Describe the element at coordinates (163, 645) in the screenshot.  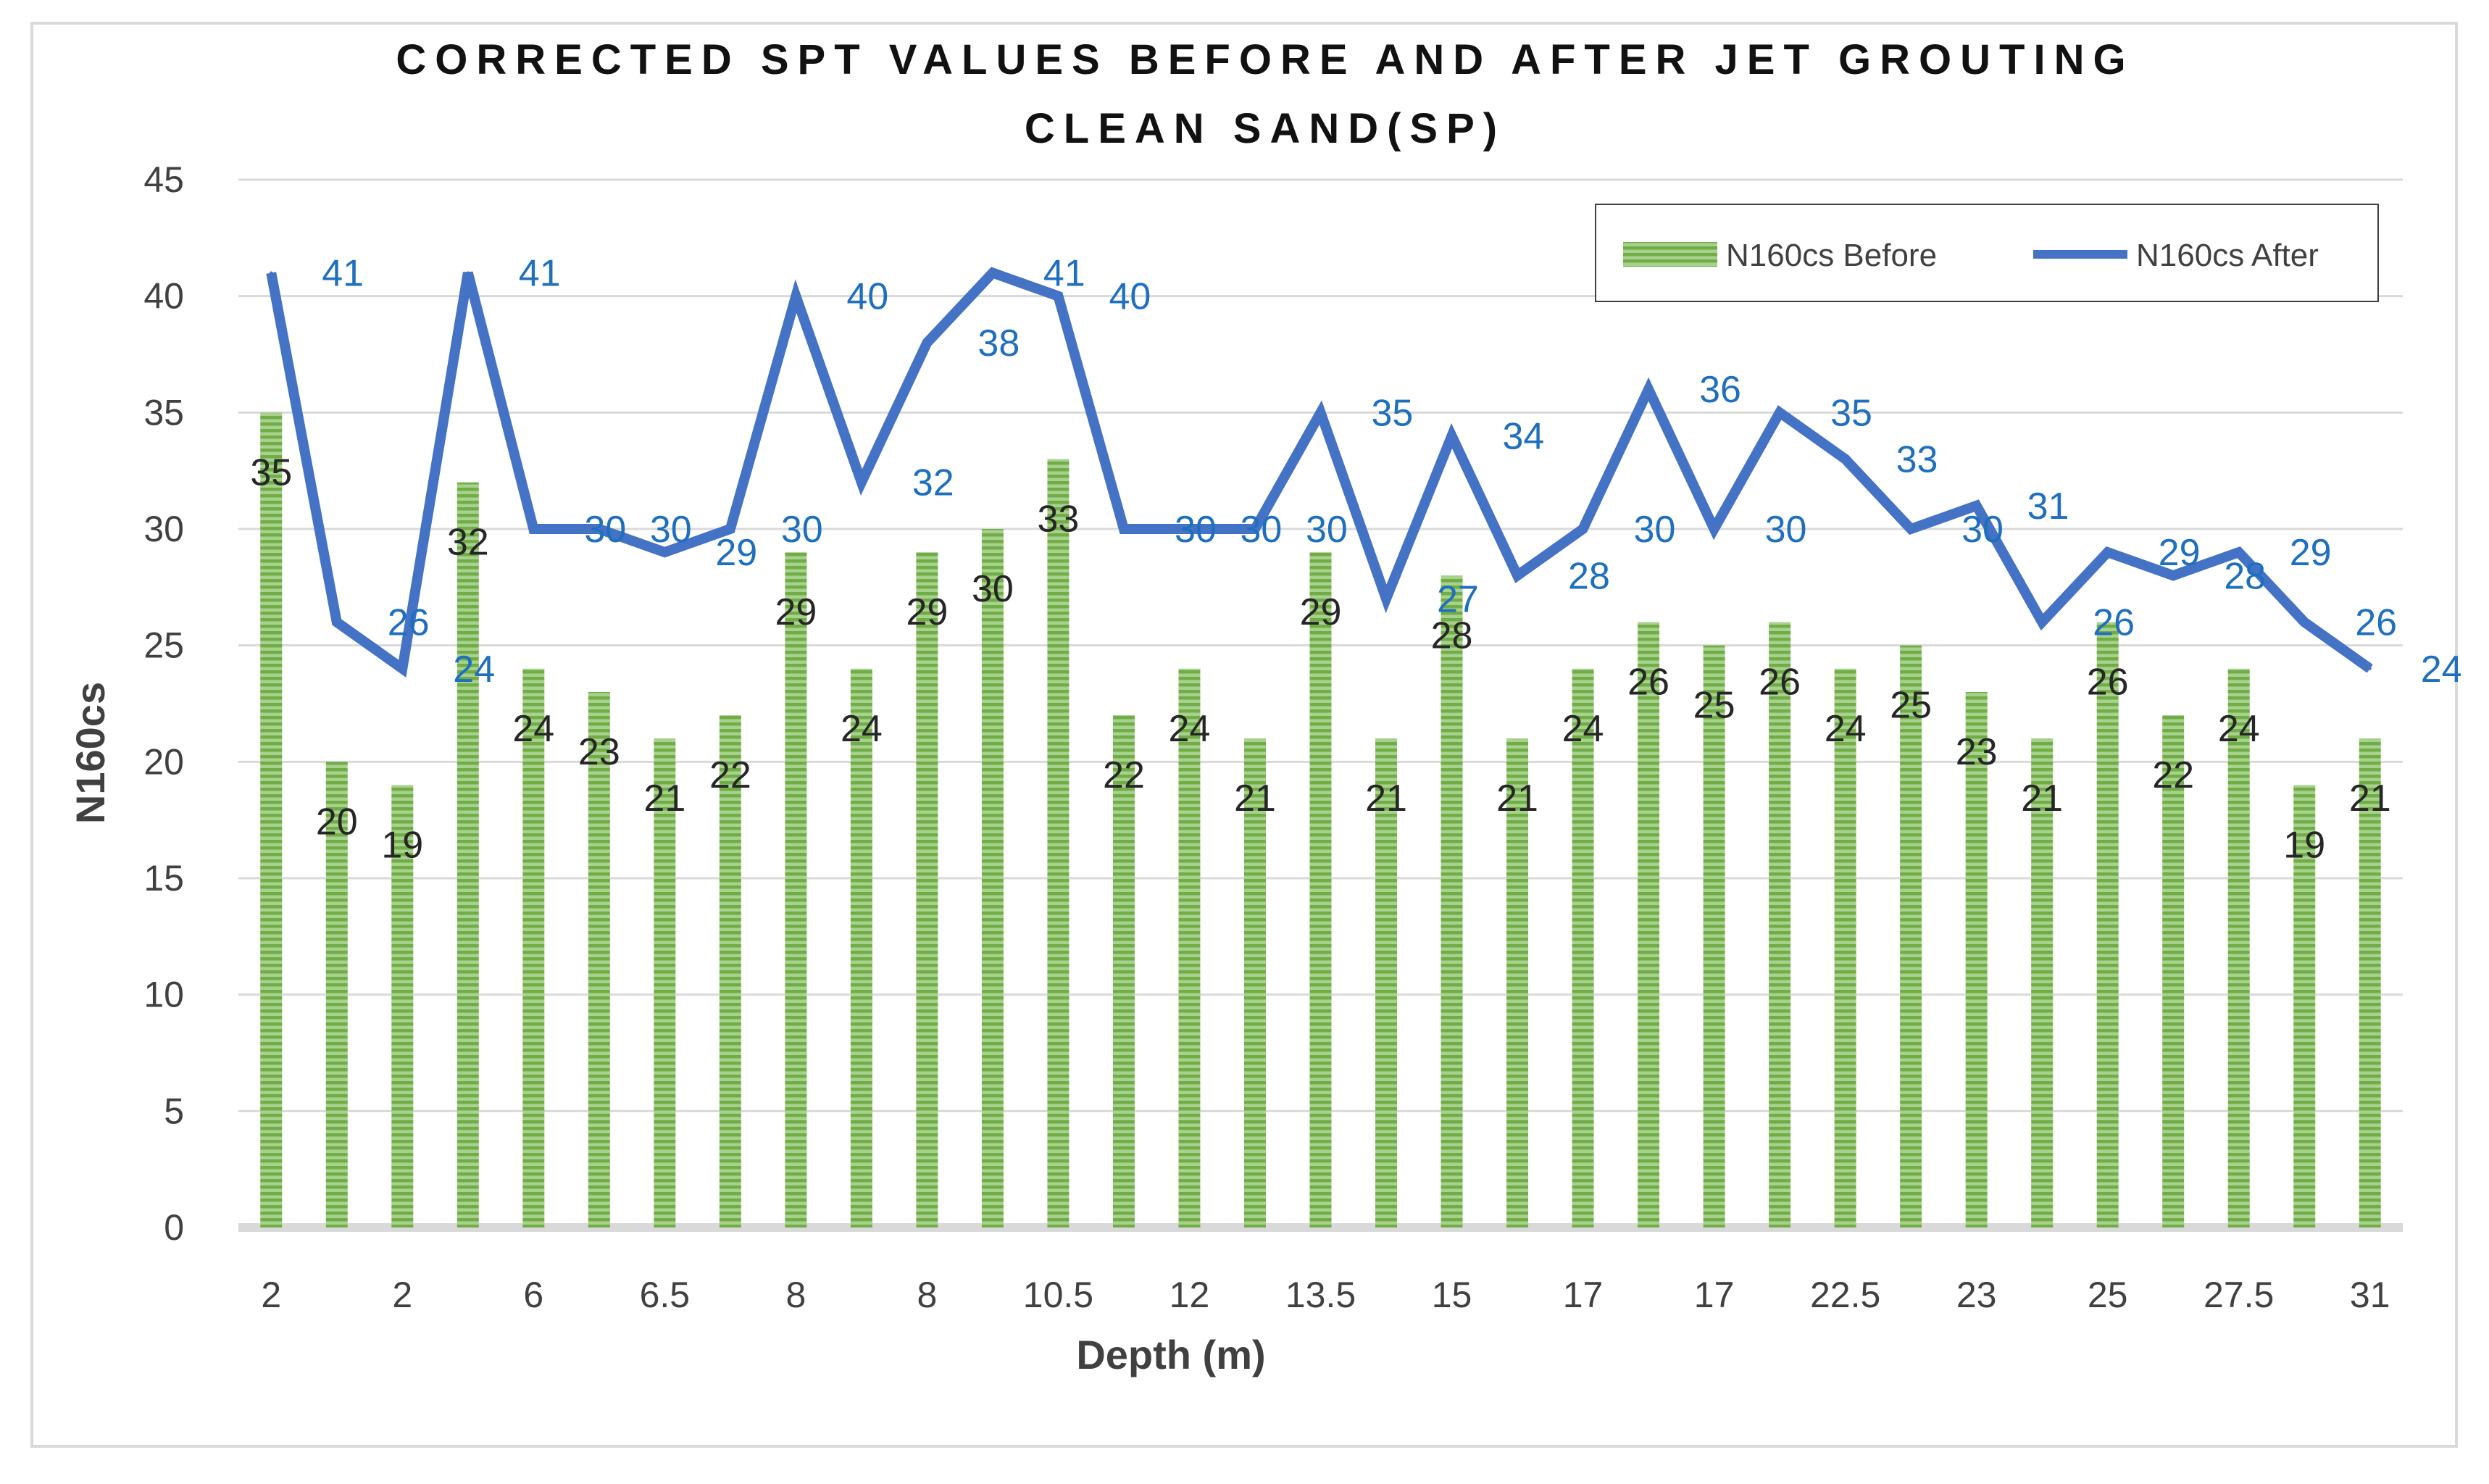
I see `y-tick-label: 25` at that location.